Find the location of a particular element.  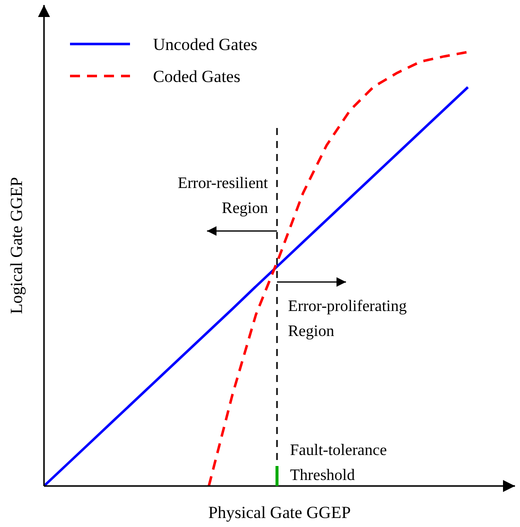

annotation: Error-proliferating Region is located at coordinates (347, 319).